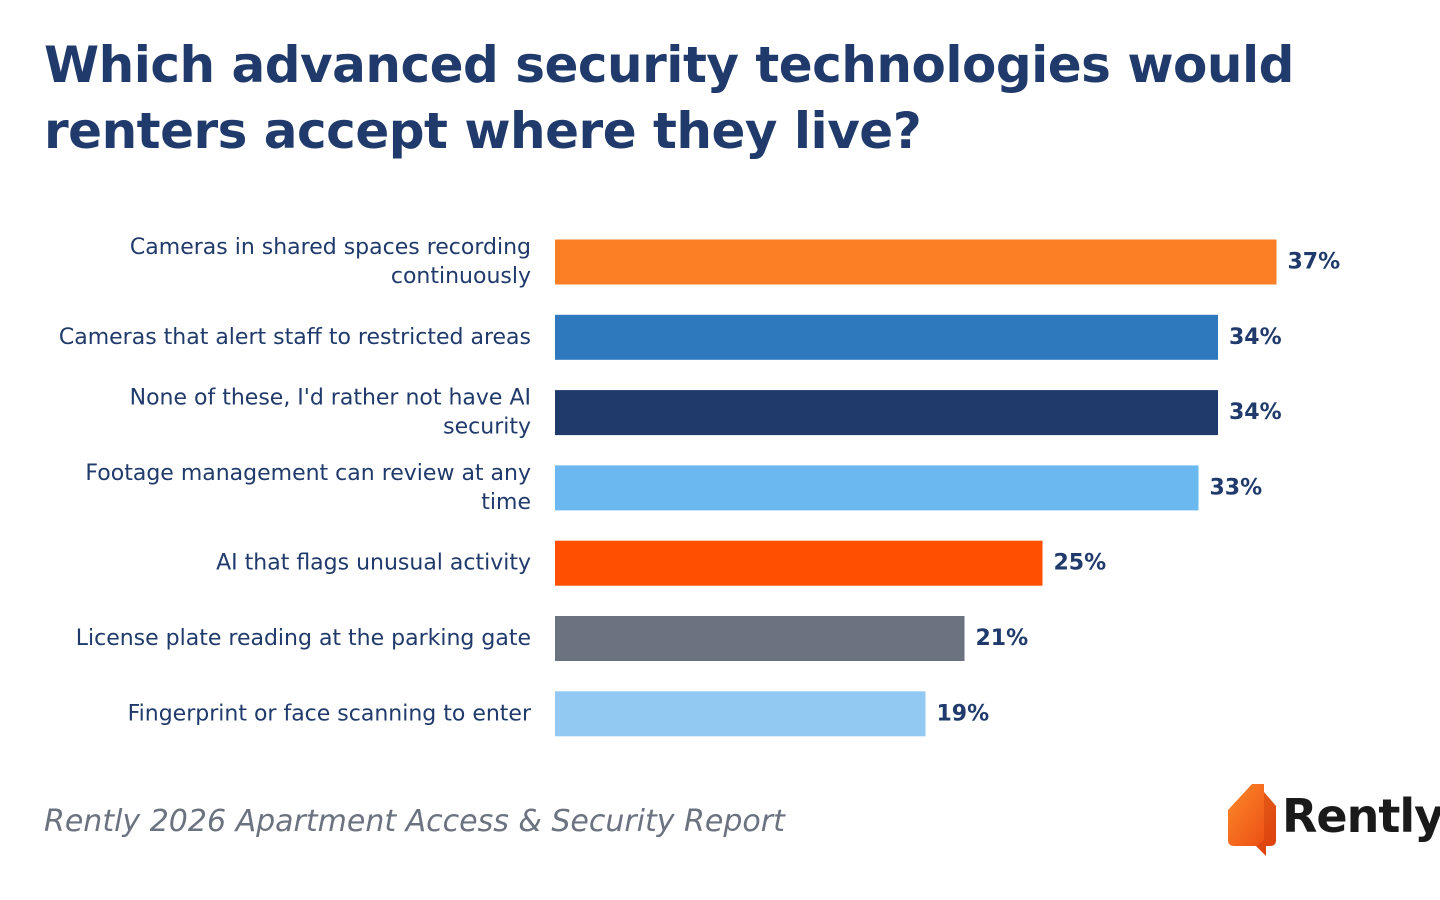 Image resolution: width=1440 pixels, height=900 pixels. Describe the element at coordinates (1361, 816) in the screenshot. I see `logo-wordmark: Rently` at that location.